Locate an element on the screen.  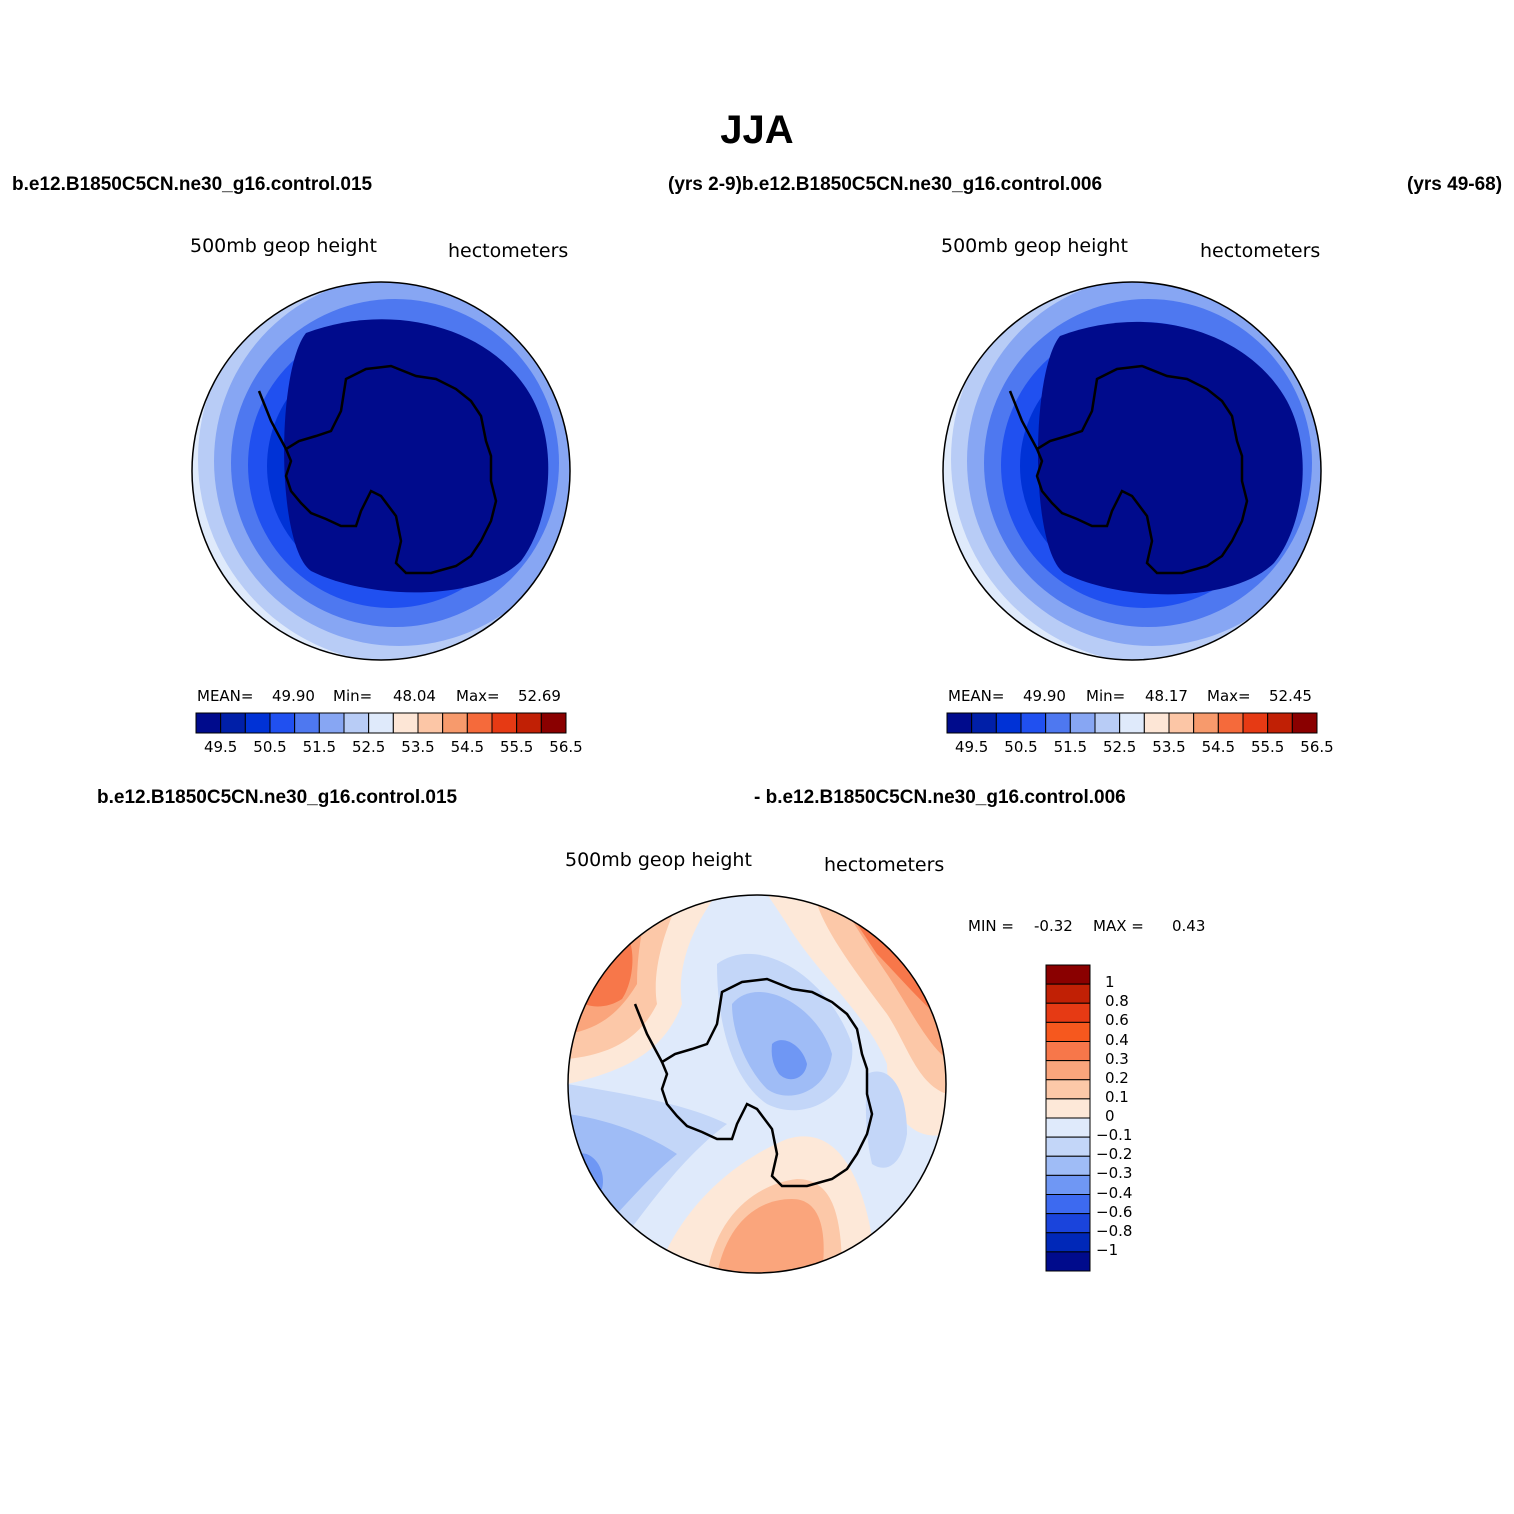
diff-units-label: hectometers is located at coordinates (884, 865).